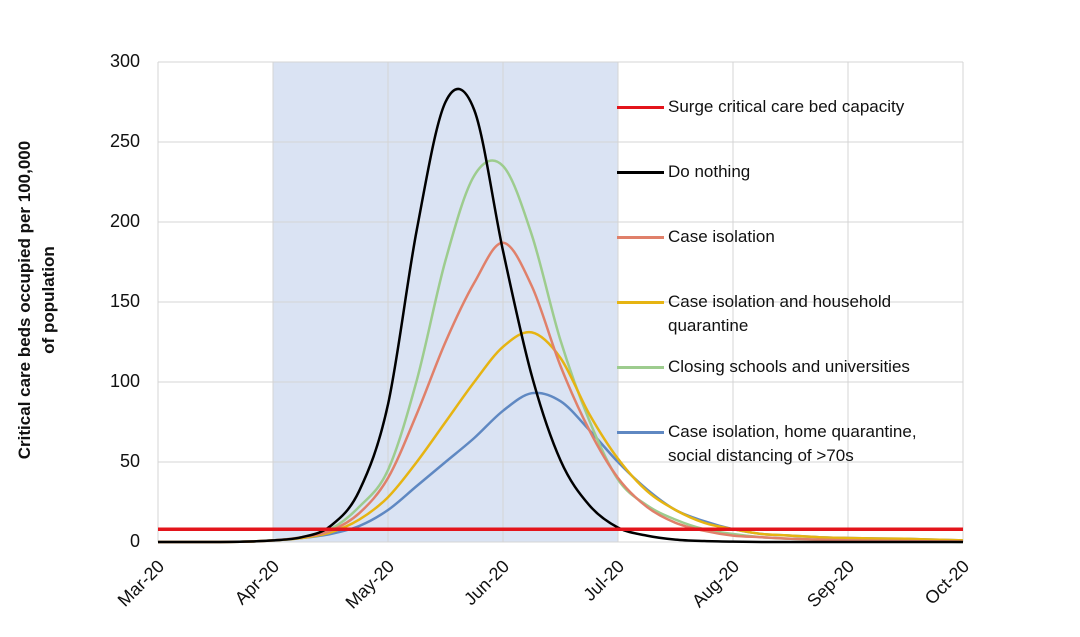 Image resolution: width=1080 pixels, height=637 pixels. Describe the element at coordinates (830, 583) in the screenshot. I see `x-tick-label: Sep-20` at that location.